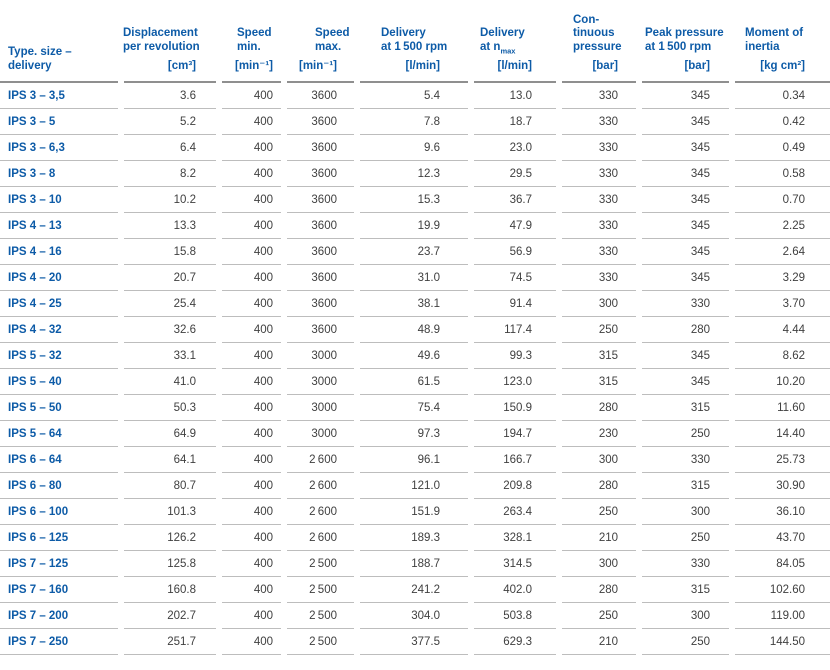 The image size is (830, 670). Describe the element at coordinates (415, 122) in the screenshot. I see `table-row: IPS 3 – 5 5.2 400 3600 7.8 18.7 330 345 0.42` at that location.